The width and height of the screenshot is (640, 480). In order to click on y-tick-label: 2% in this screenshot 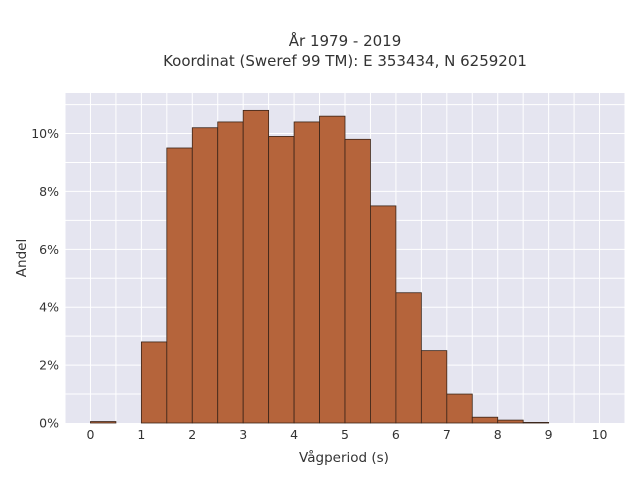, I will do `click(49, 365)`.